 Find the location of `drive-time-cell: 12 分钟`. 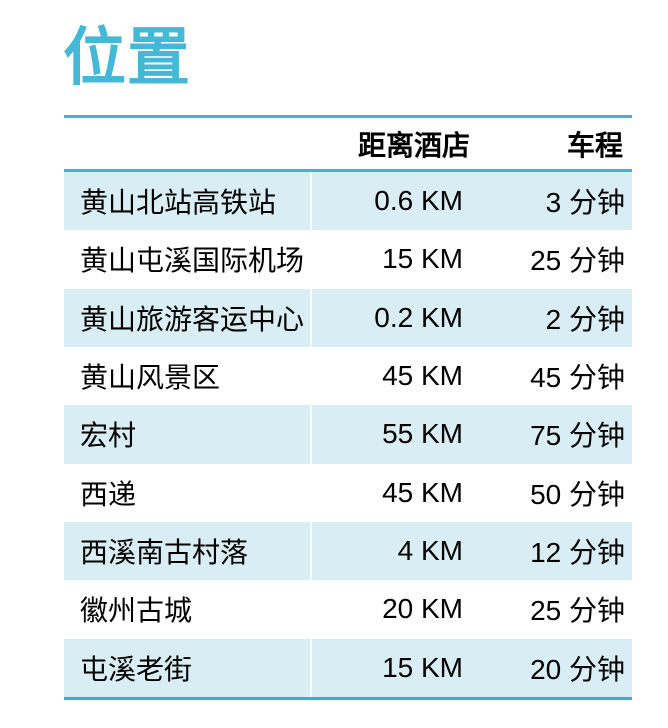

drive-time-cell: 12 分钟 is located at coordinates (577, 553).